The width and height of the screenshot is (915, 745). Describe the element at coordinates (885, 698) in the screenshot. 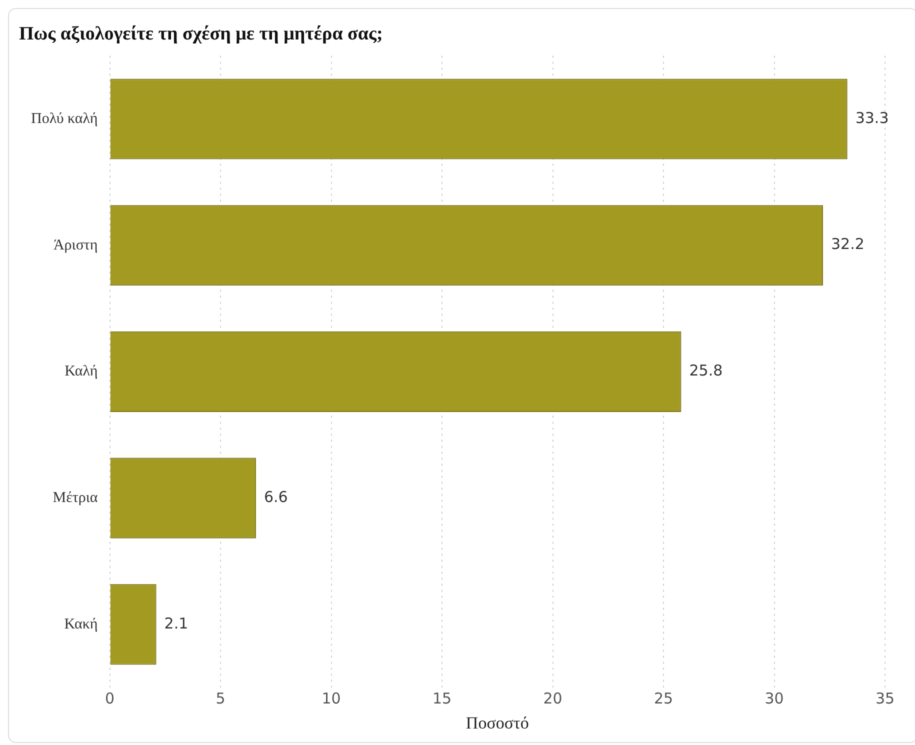

I see `x-tick-label: 35` at that location.